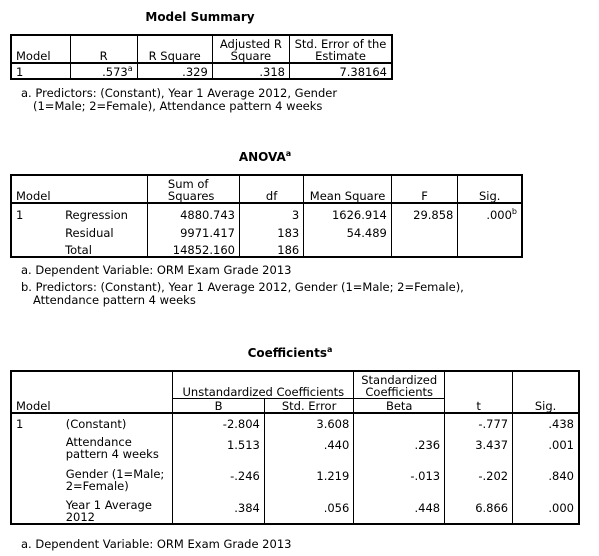 This screenshot has width=599, height=556. What do you see at coordinates (272, 230) in the screenshot?
I see `value-df: 183` at bounding box center [272, 230].